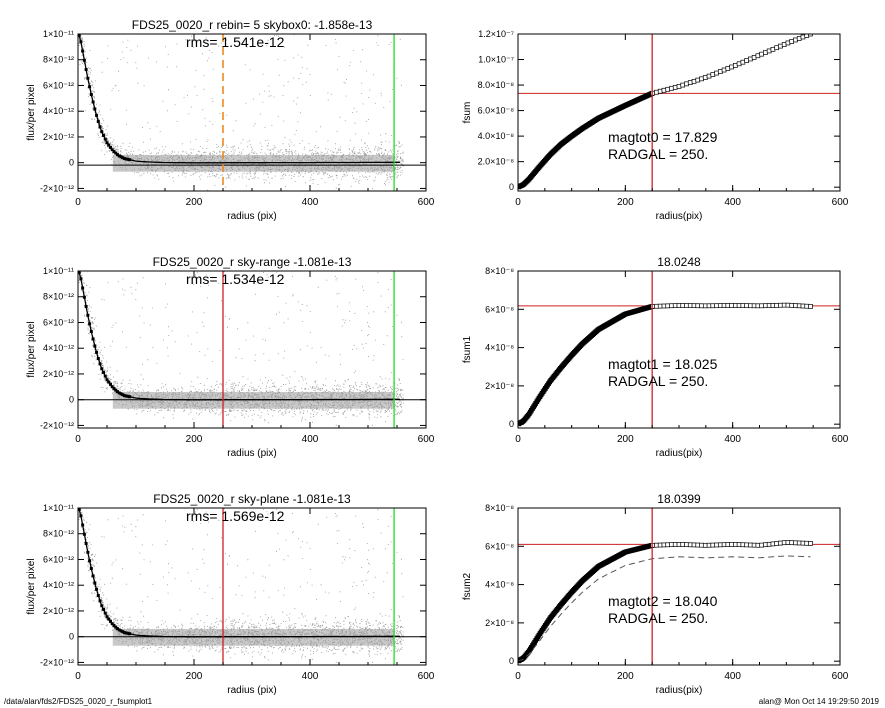 This screenshot has width=885, height=708. What do you see at coordinates (679, 262) in the screenshot?
I see `chart-title: 18.0248` at bounding box center [679, 262].